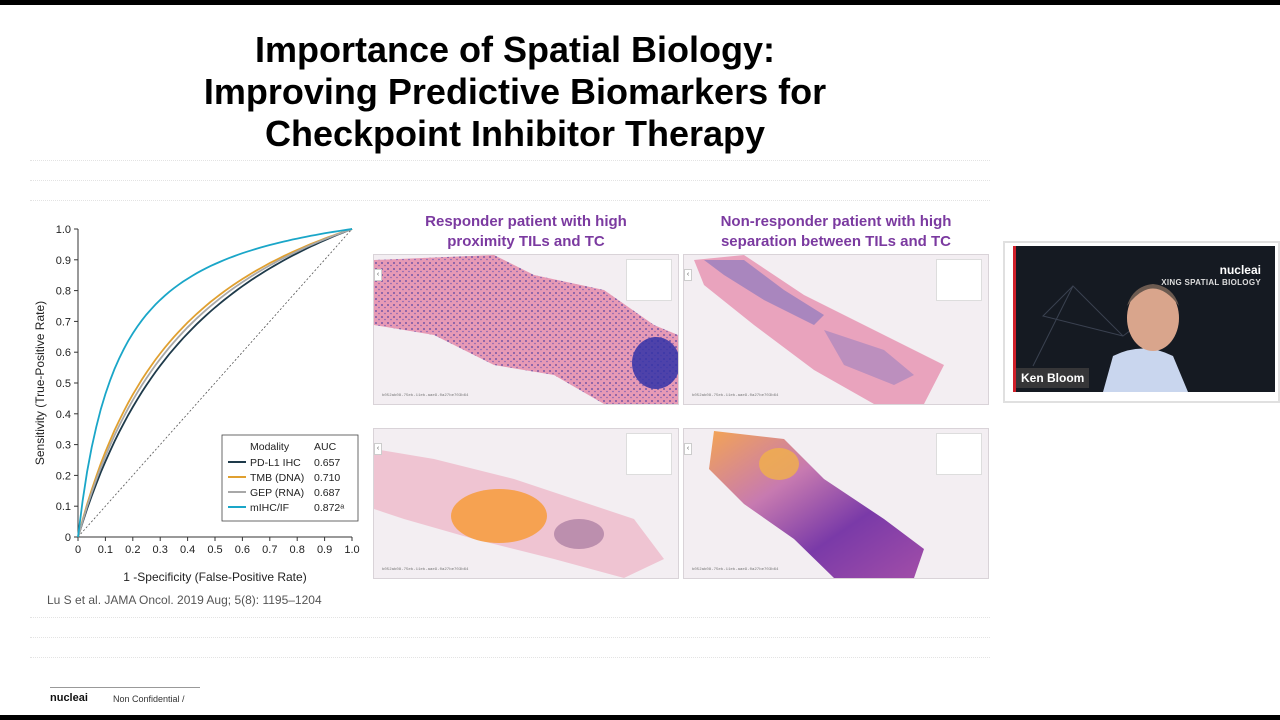 This screenshot has height=720, width=1280. Describe the element at coordinates (63, 415) in the screenshot. I see `y-tick-label: 0.4` at that location.